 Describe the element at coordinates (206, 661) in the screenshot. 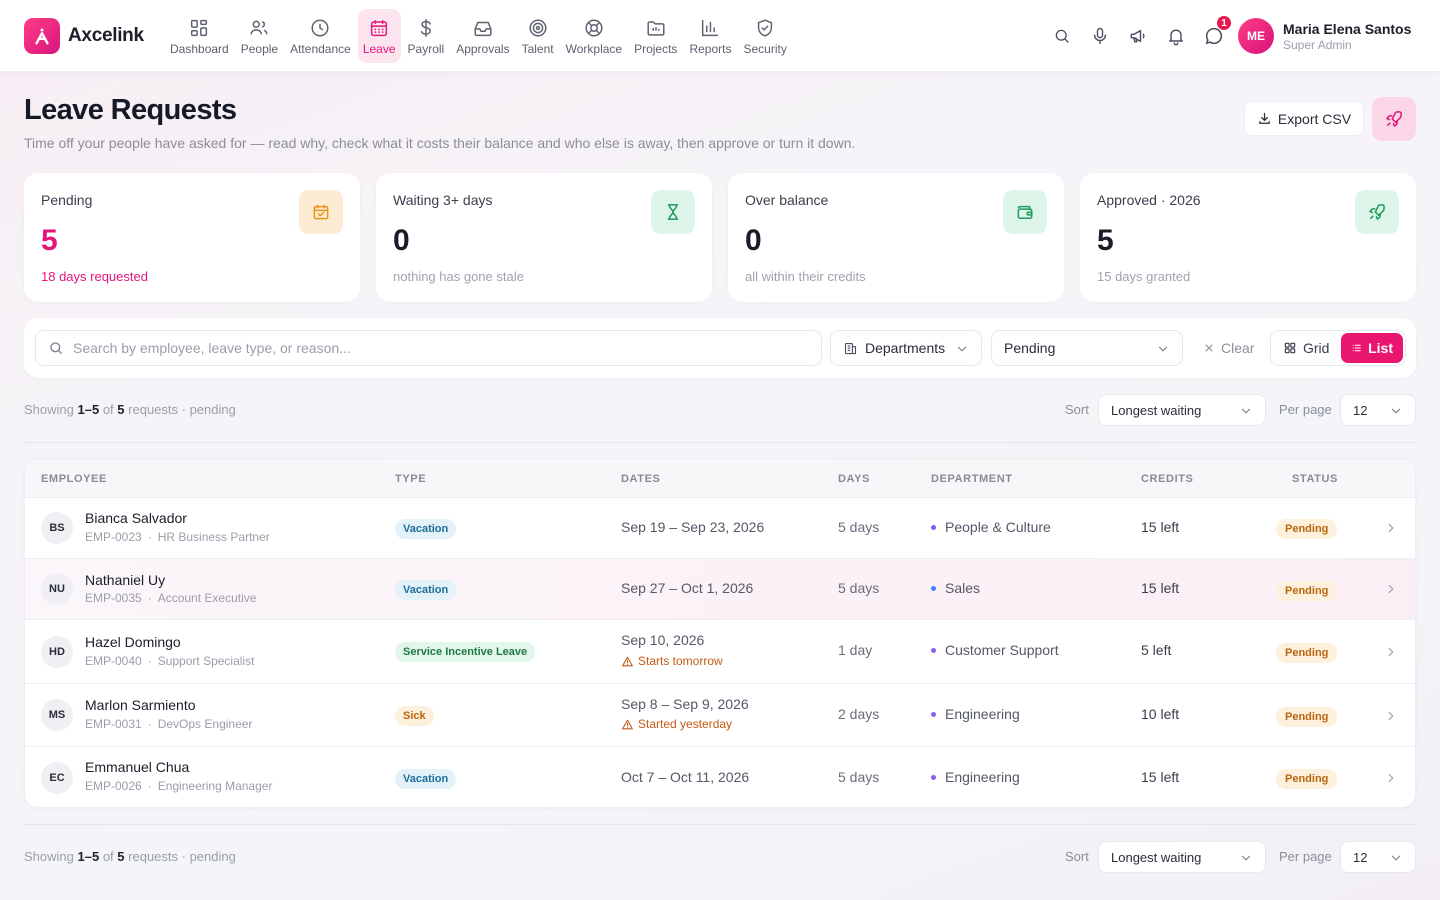

I see `employee-title: Support Specialist` at that location.